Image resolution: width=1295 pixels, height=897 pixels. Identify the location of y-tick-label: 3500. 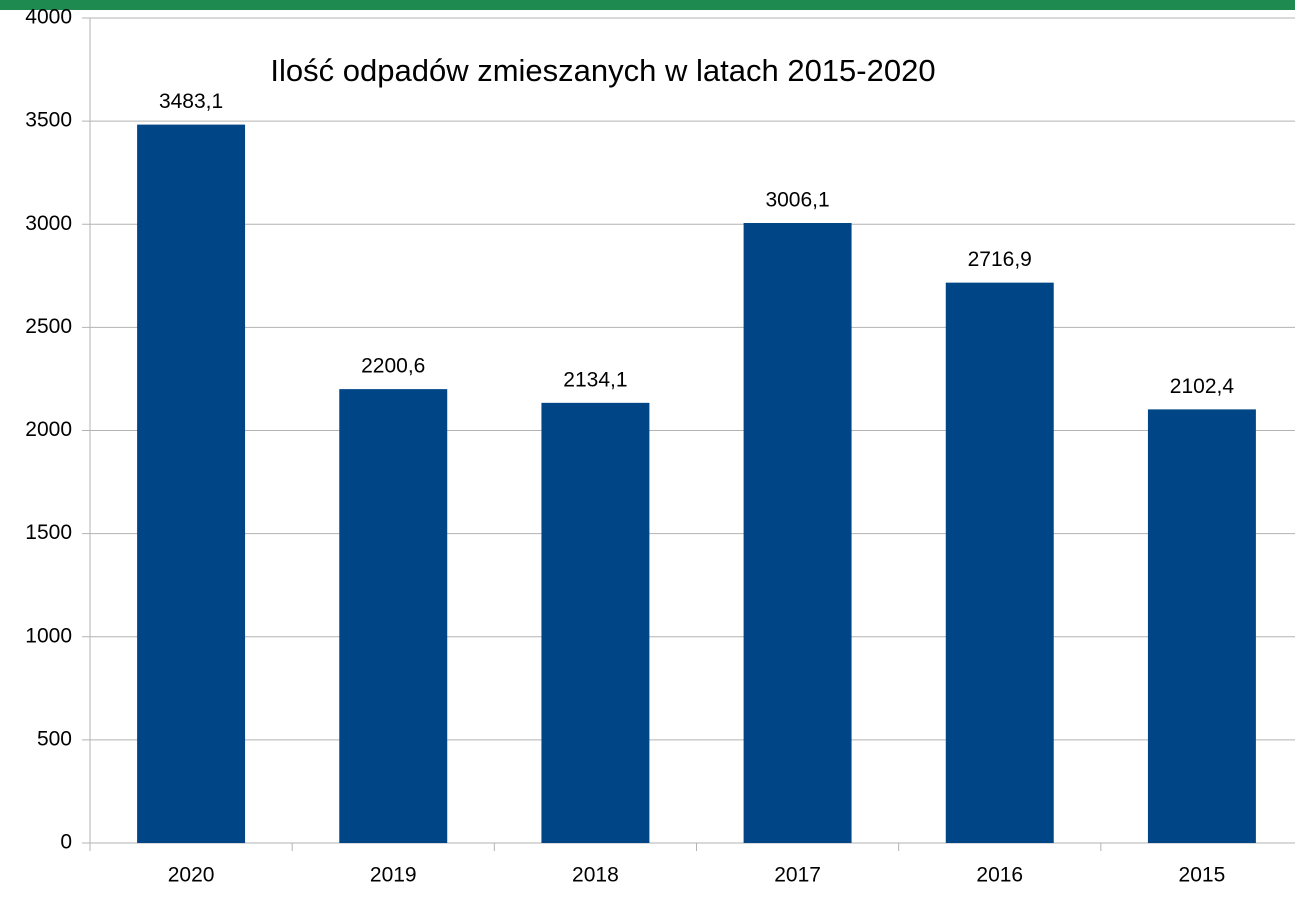
(48, 120).